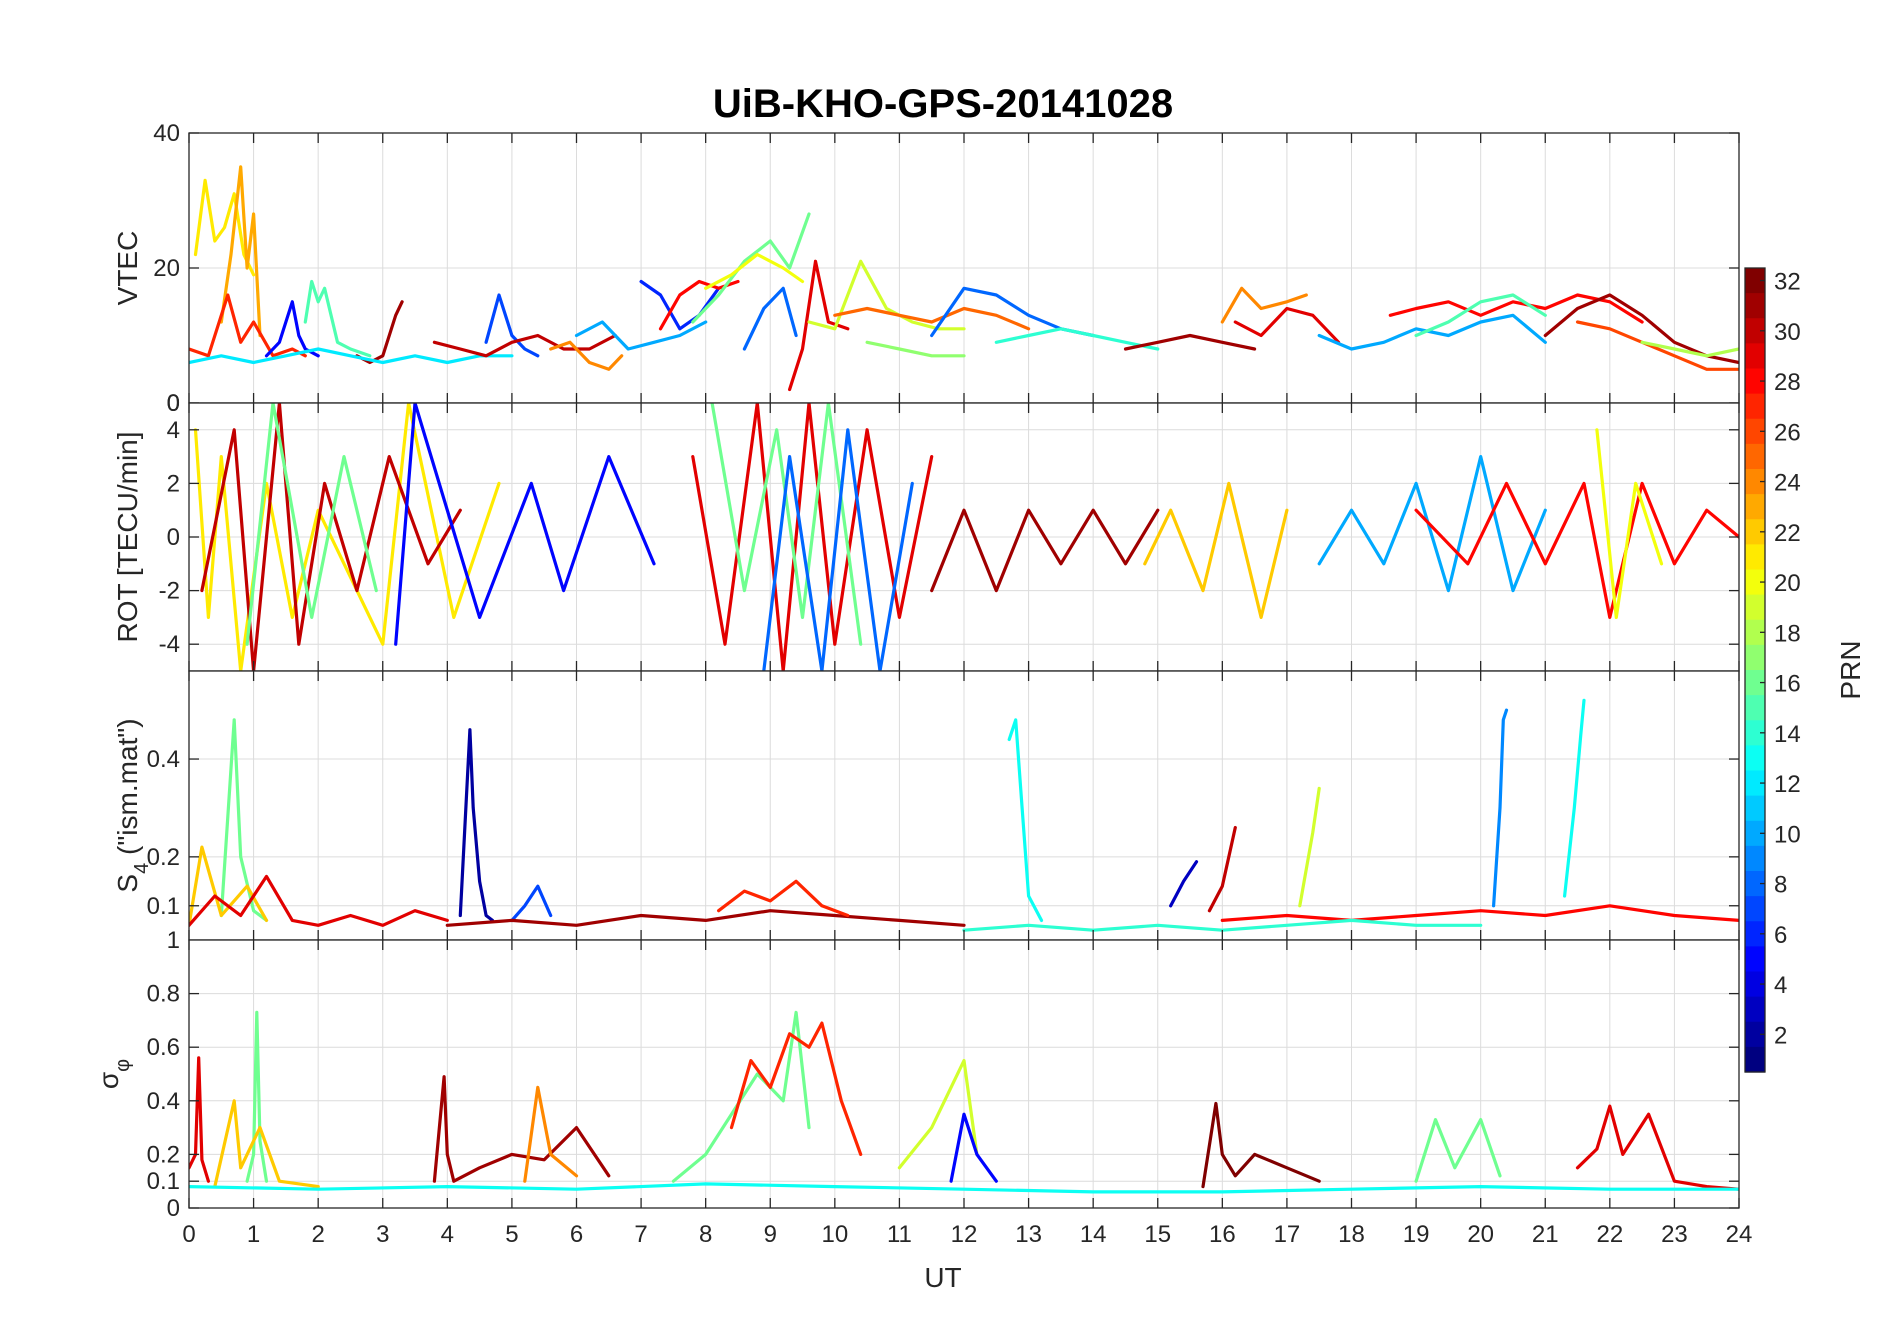  What do you see at coordinates (1850, 669) in the screenshot?
I see `colorbar-label: PRN` at bounding box center [1850, 669].